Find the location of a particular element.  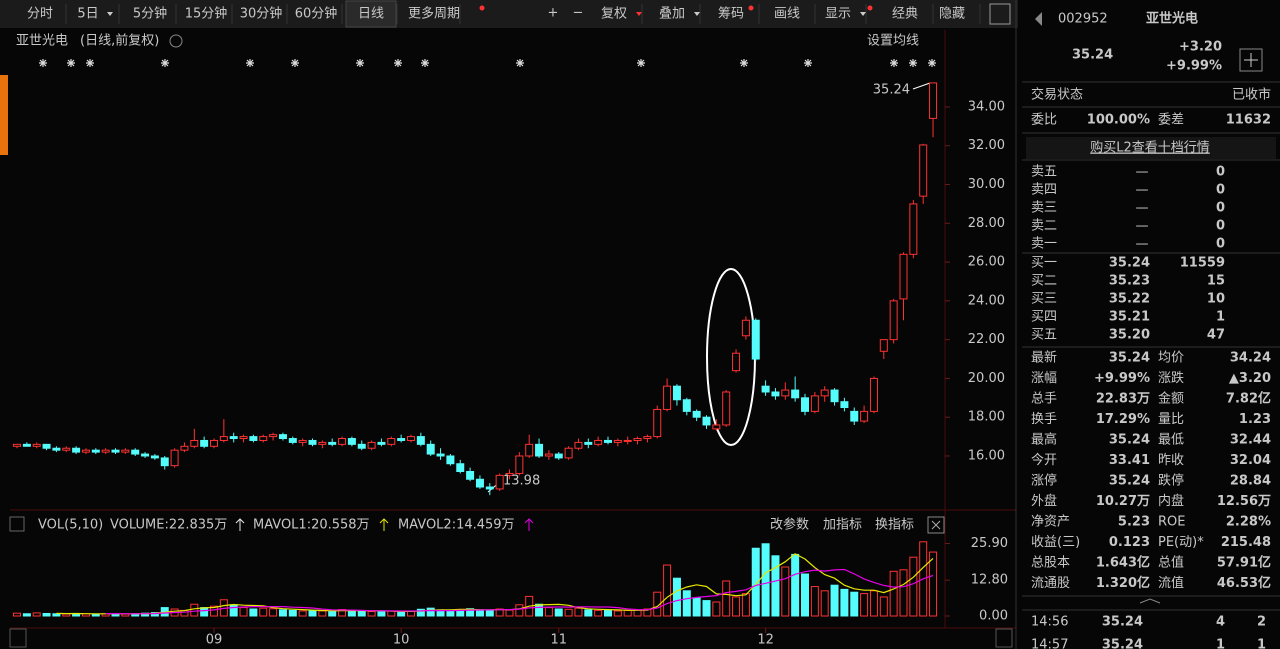

price-change-pct: +9.99% is located at coordinates (1194, 66).